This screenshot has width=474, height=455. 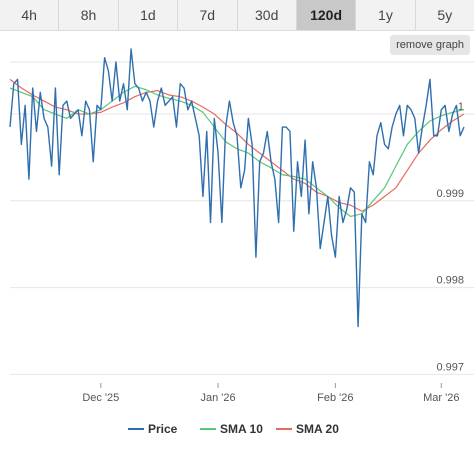 I want to click on y-tick-label: 0.998, so click(x=450, y=281).